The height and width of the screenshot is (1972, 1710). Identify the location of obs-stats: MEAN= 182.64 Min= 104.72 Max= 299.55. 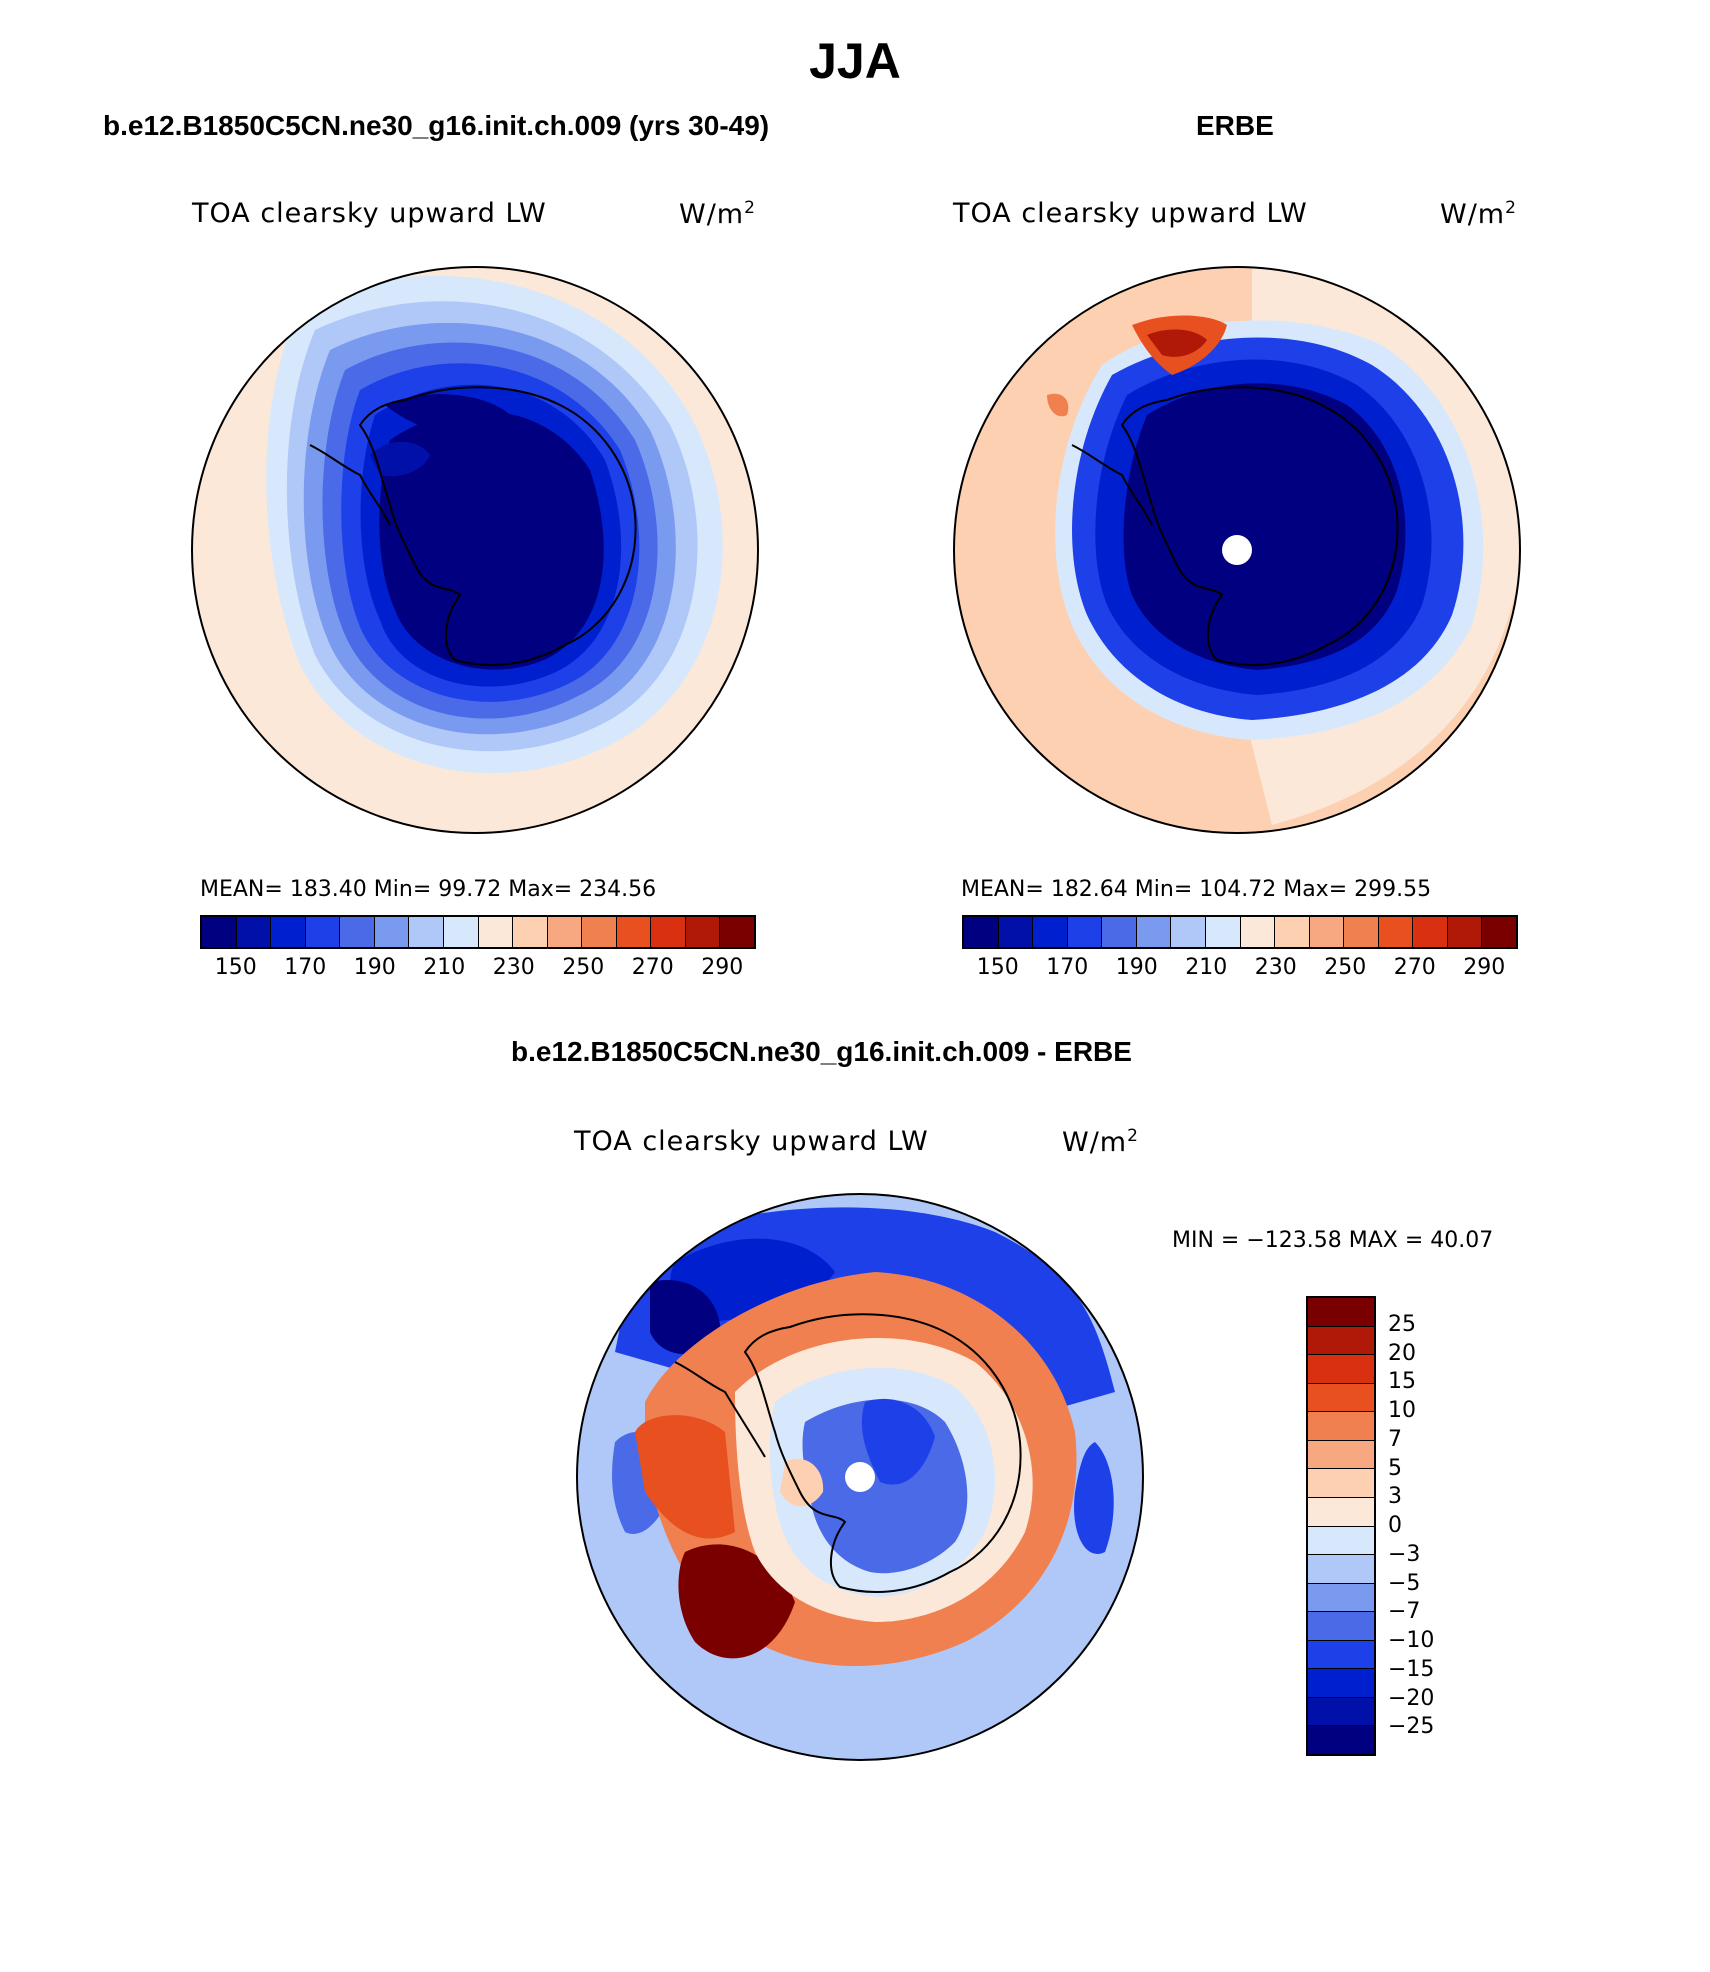
(1196, 889).